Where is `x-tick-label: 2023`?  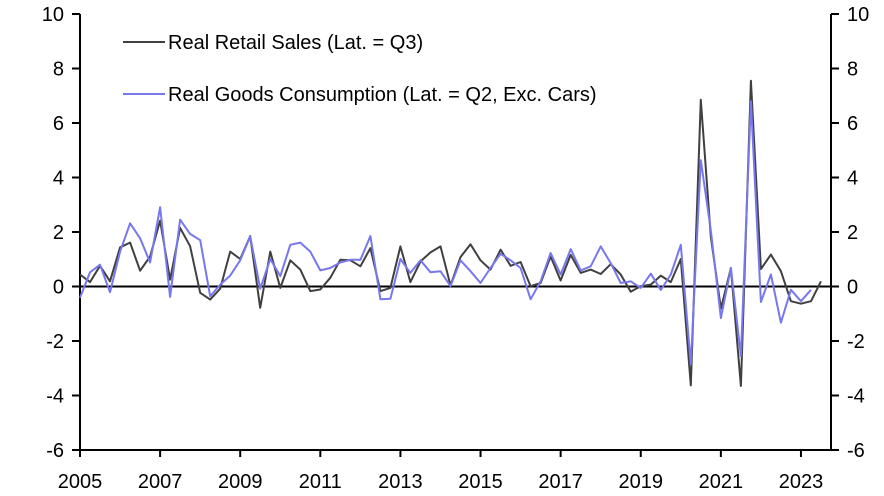
x-tick-label: 2023 is located at coordinates (801, 482).